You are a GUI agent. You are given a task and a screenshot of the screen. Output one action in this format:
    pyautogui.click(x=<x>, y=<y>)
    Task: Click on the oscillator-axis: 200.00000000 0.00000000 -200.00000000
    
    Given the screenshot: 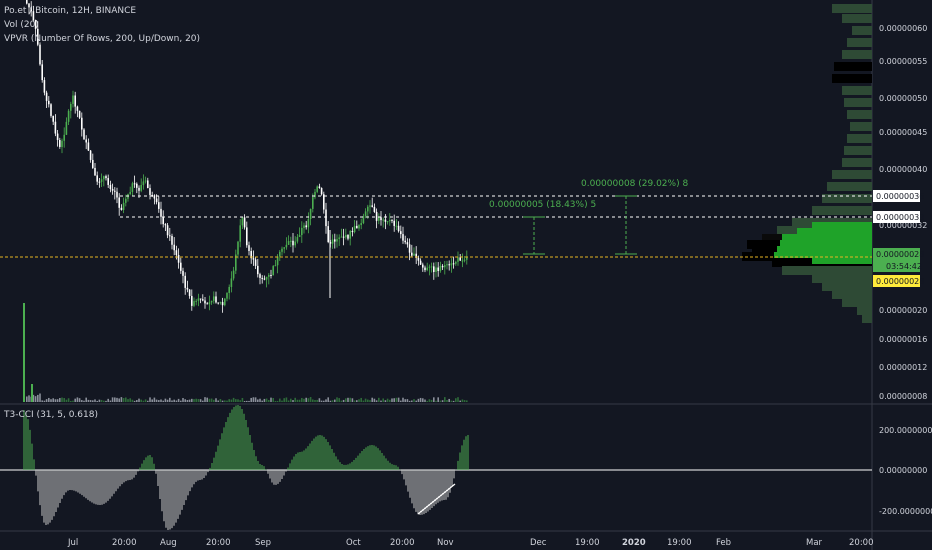 What is the action you would take?
    pyautogui.click(x=905, y=471)
    